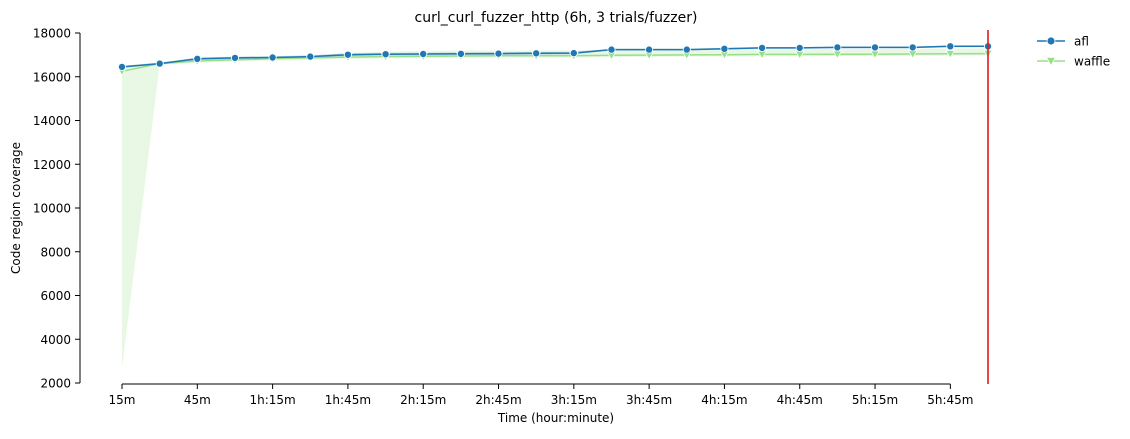 The height and width of the screenshot is (439, 1130). What do you see at coordinates (800, 400) in the screenshot?
I see `x-tick-label: 4h:45m` at bounding box center [800, 400].